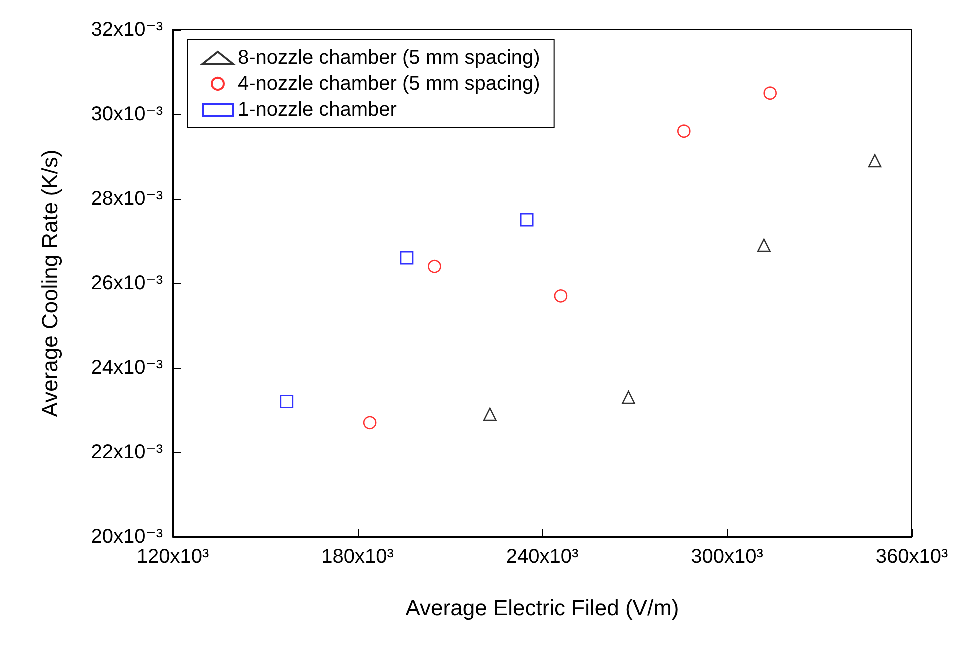 The height and width of the screenshot is (648, 976). I want to click on legend-label: 1-nozzle chamber, so click(318, 110).